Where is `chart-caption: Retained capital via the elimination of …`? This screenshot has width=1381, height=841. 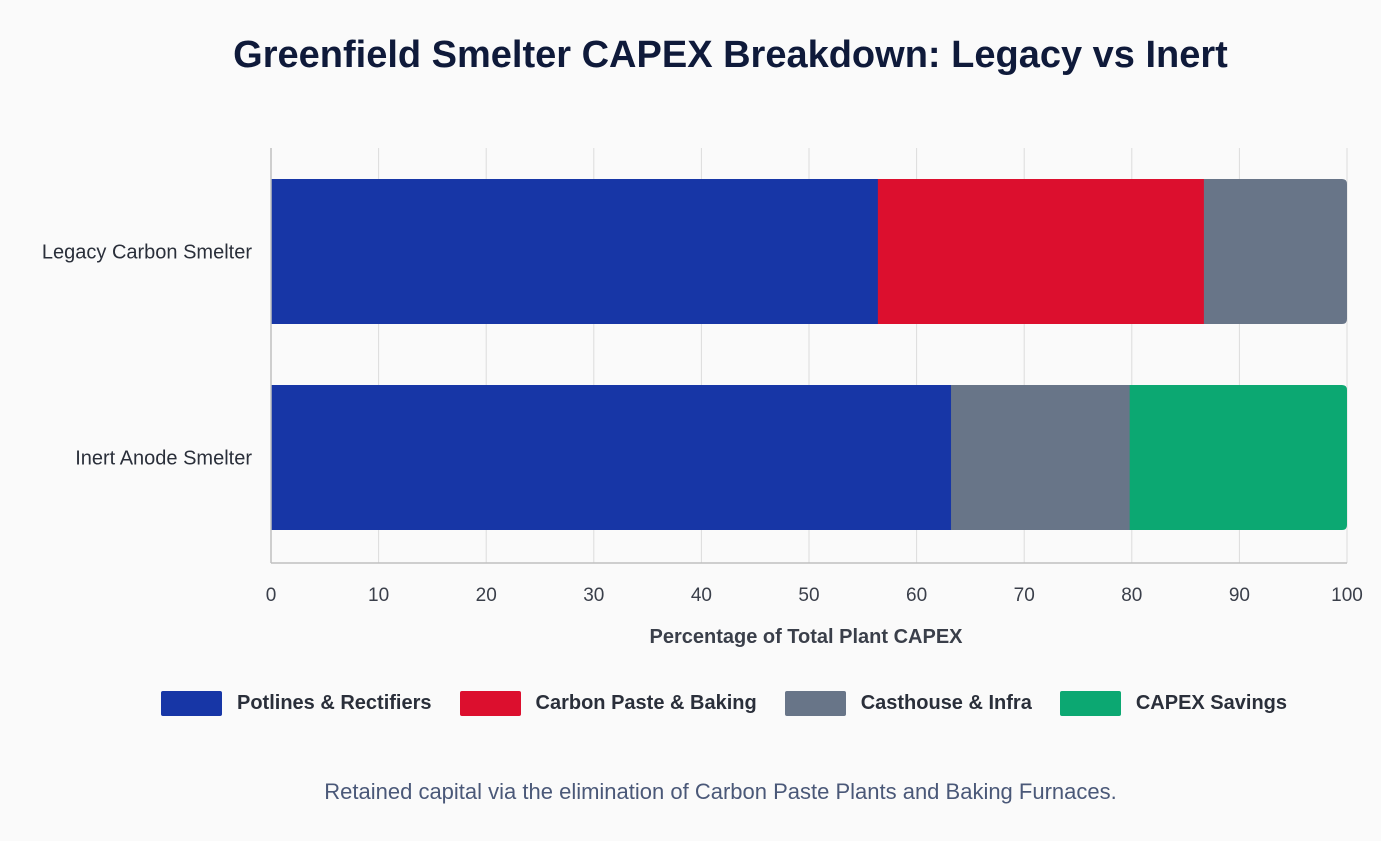 chart-caption: Retained capital via the elimination of … is located at coordinates (720, 791).